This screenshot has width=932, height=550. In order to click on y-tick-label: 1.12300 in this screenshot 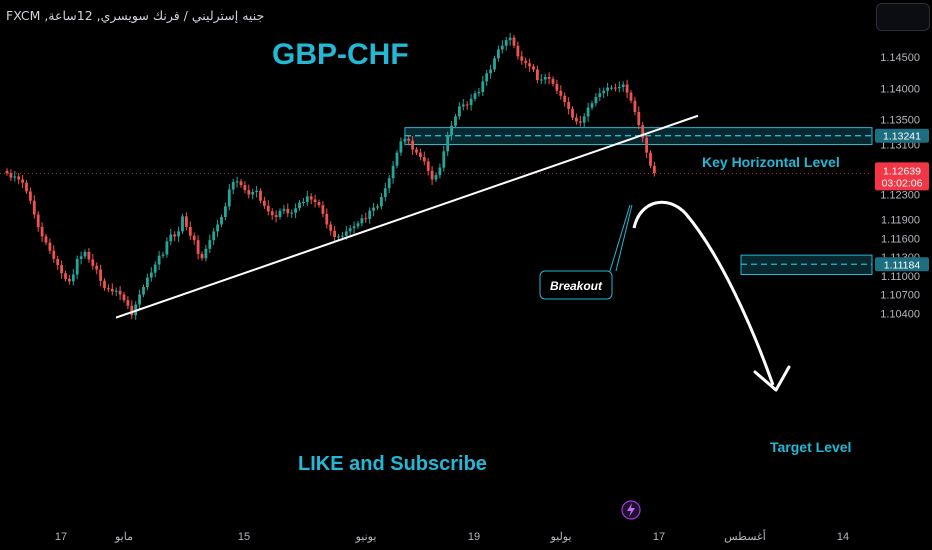, I will do `click(900, 196)`.